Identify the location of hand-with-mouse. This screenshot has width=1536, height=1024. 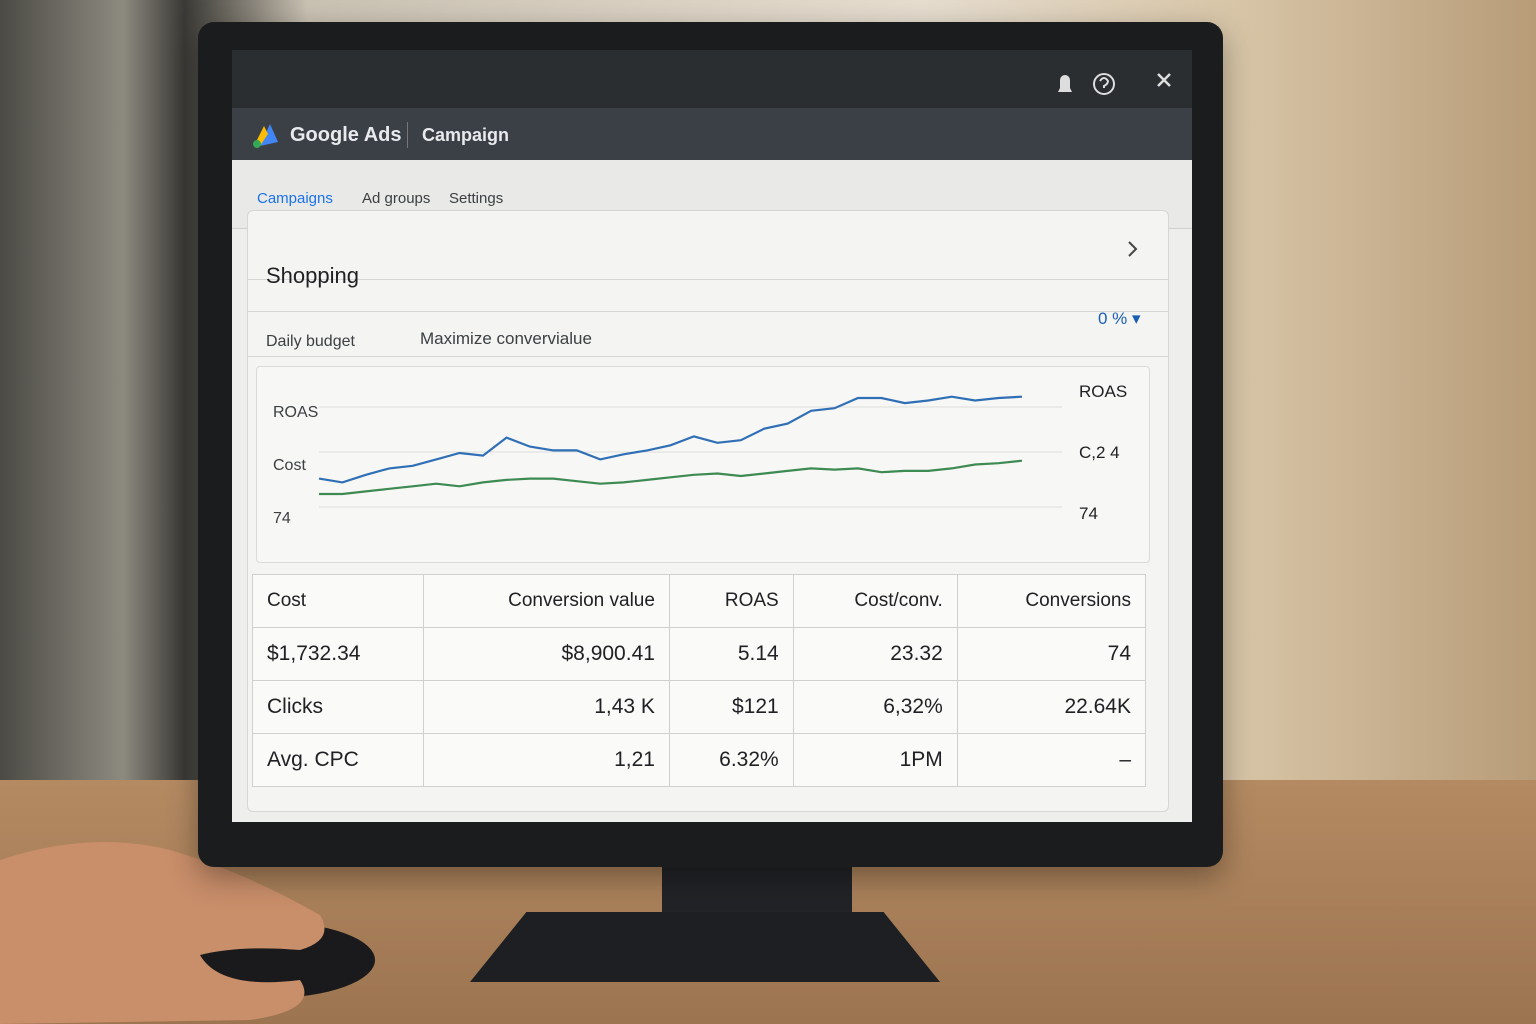
(187, 933).